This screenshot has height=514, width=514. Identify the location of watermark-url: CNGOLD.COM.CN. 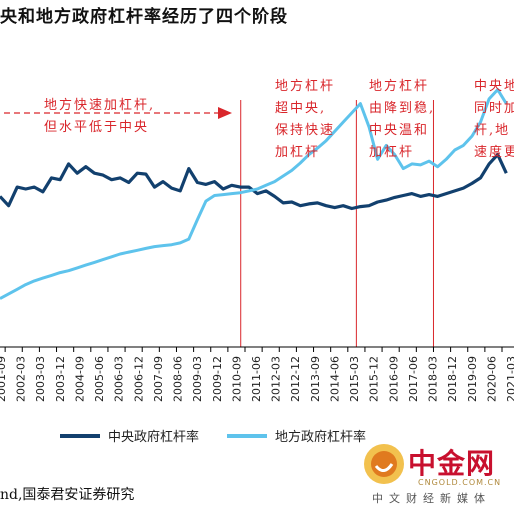
(460, 482).